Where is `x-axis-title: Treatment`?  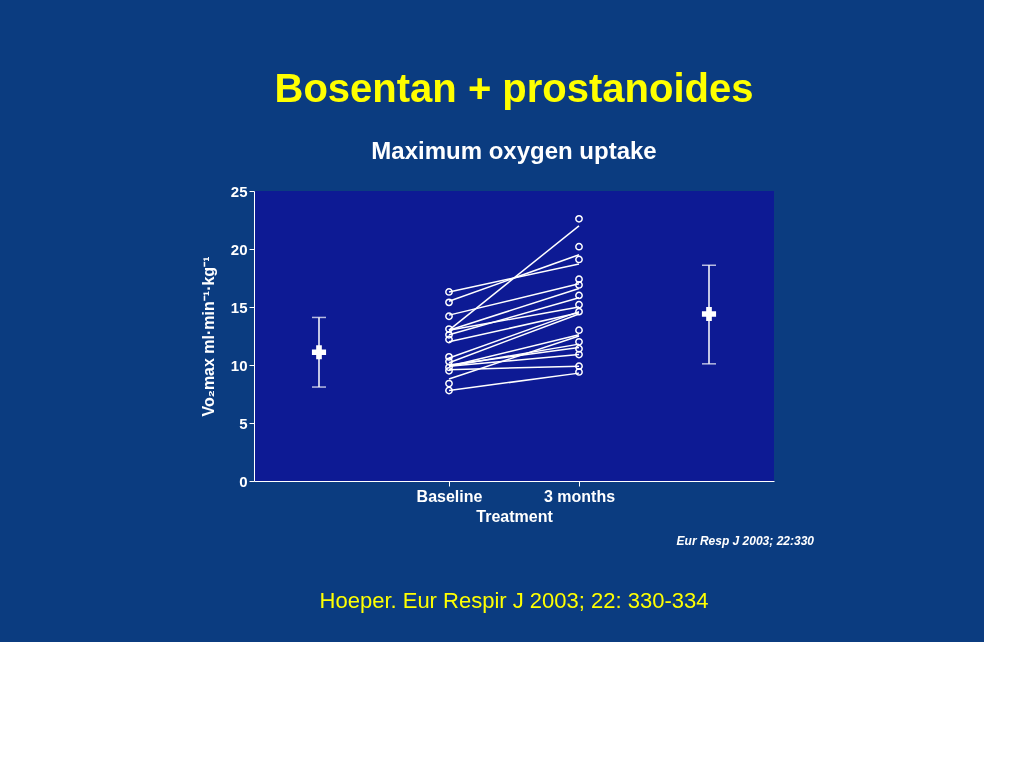
x-axis-title: Treatment is located at coordinates (515, 516).